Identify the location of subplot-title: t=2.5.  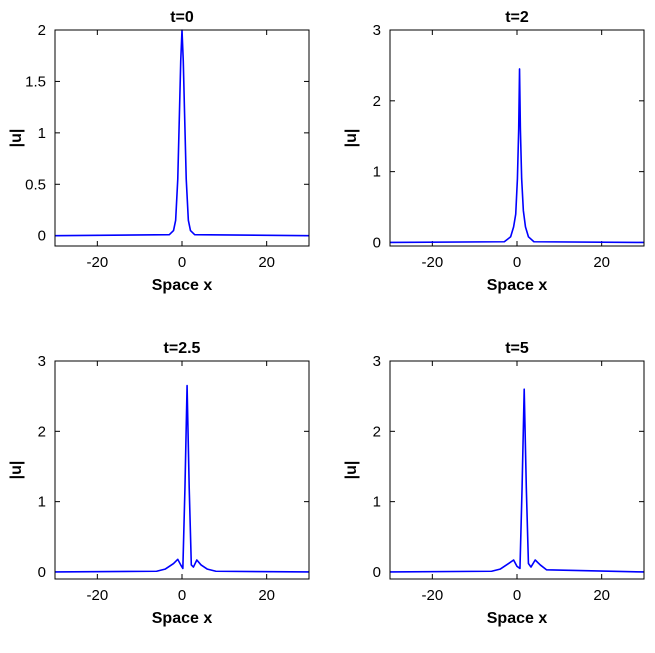
(182, 348).